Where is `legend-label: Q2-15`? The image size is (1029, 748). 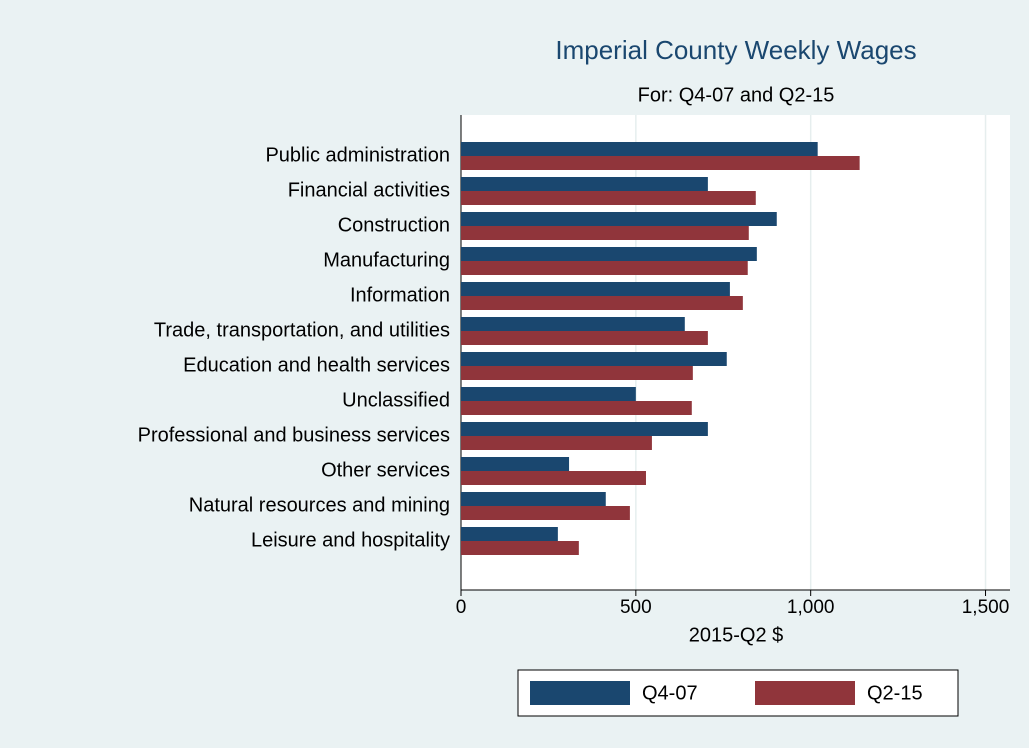 legend-label: Q2-15 is located at coordinates (895, 693).